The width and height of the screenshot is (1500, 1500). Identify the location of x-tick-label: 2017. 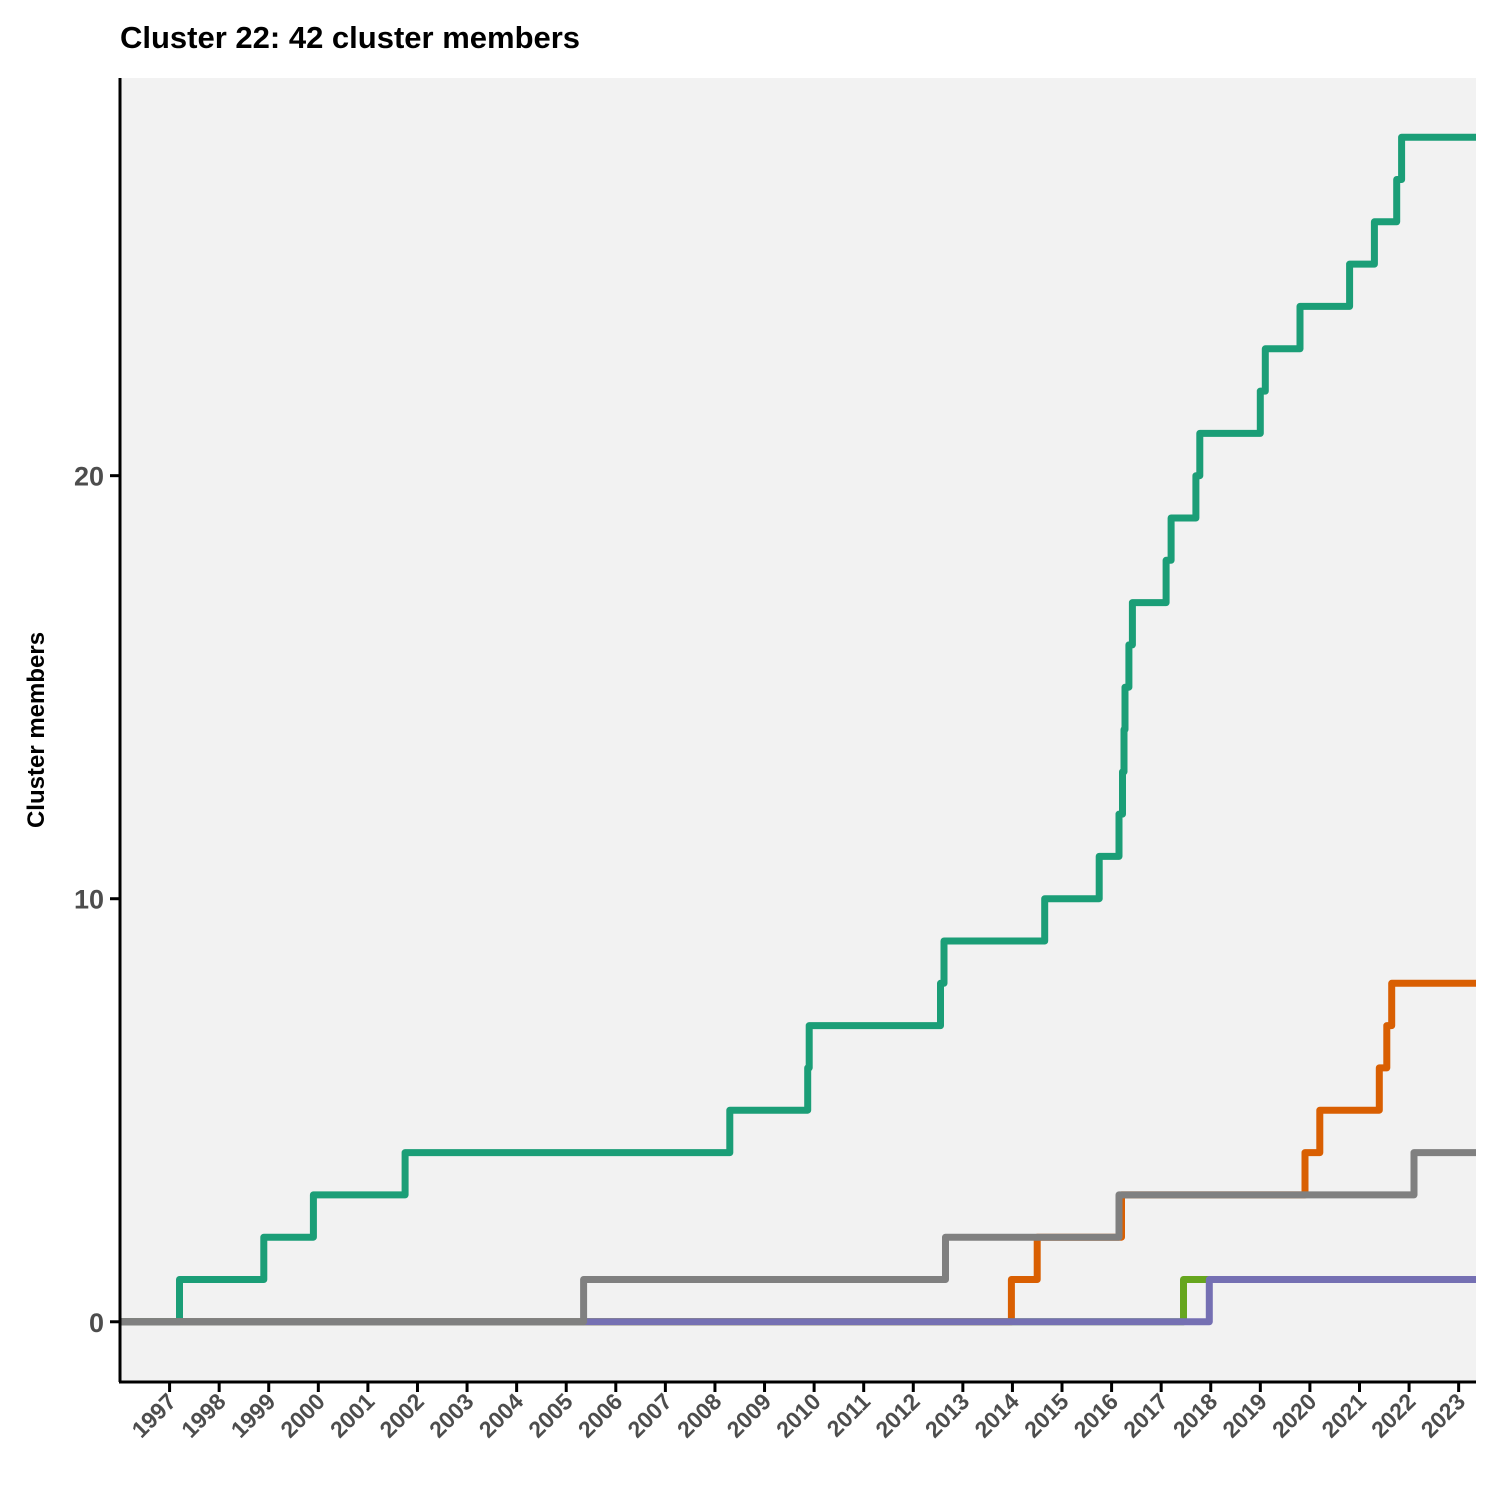
(1145, 1415).